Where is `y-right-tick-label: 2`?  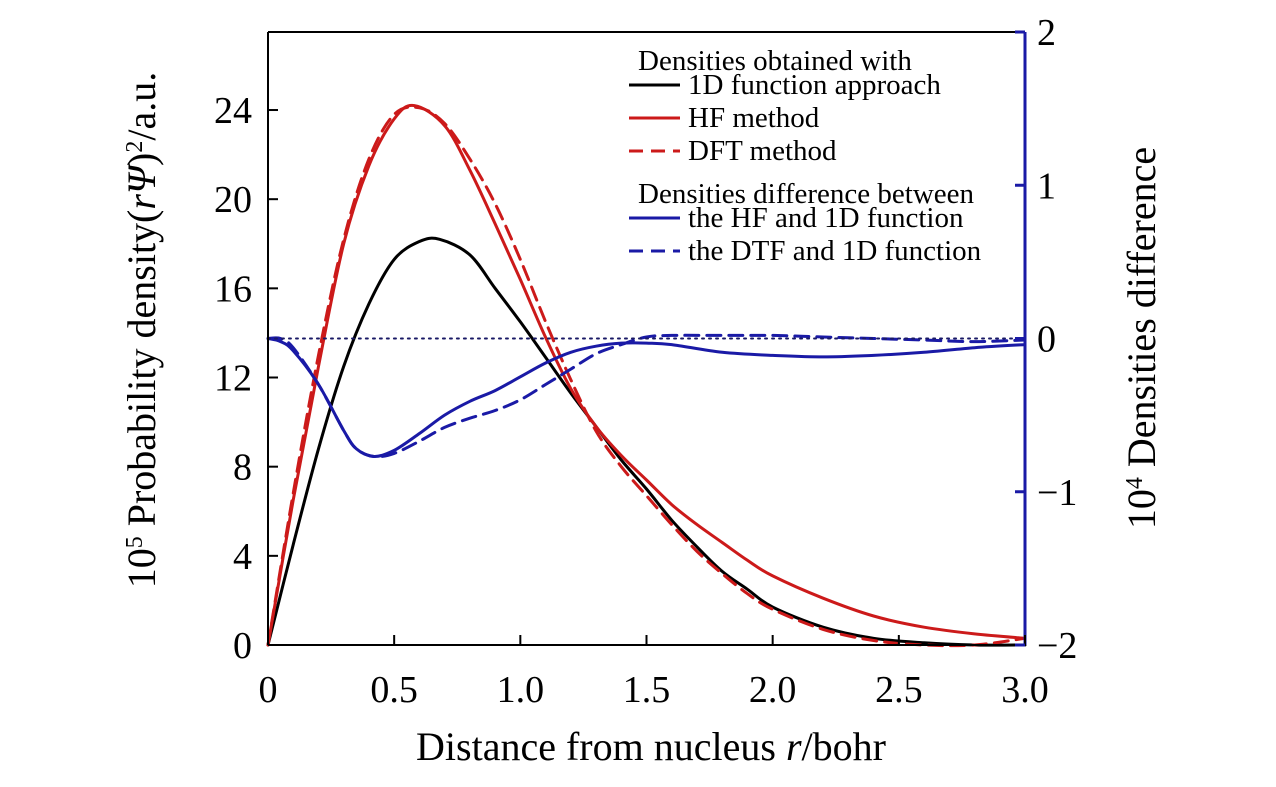 y-right-tick-label: 2 is located at coordinates (1046, 33).